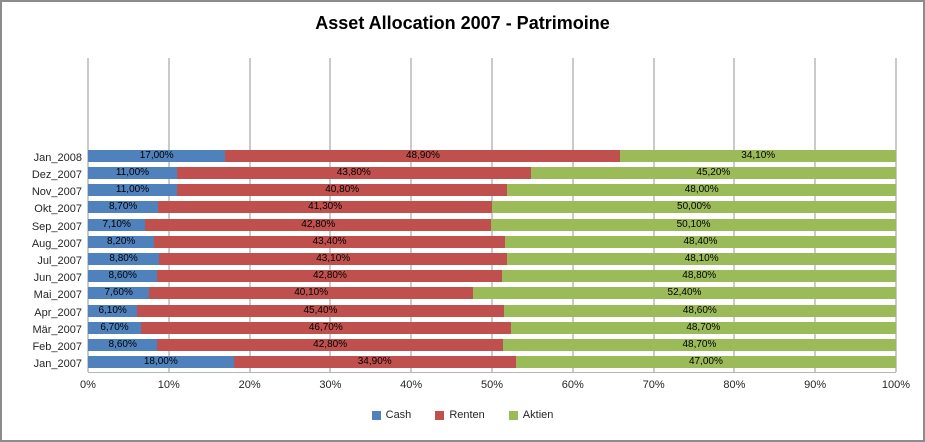 The image size is (925, 442). What do you see at coordinates (132, 172) in the screenshot?
I see `data-label: 11,00%` at bounding box center [132, 172].